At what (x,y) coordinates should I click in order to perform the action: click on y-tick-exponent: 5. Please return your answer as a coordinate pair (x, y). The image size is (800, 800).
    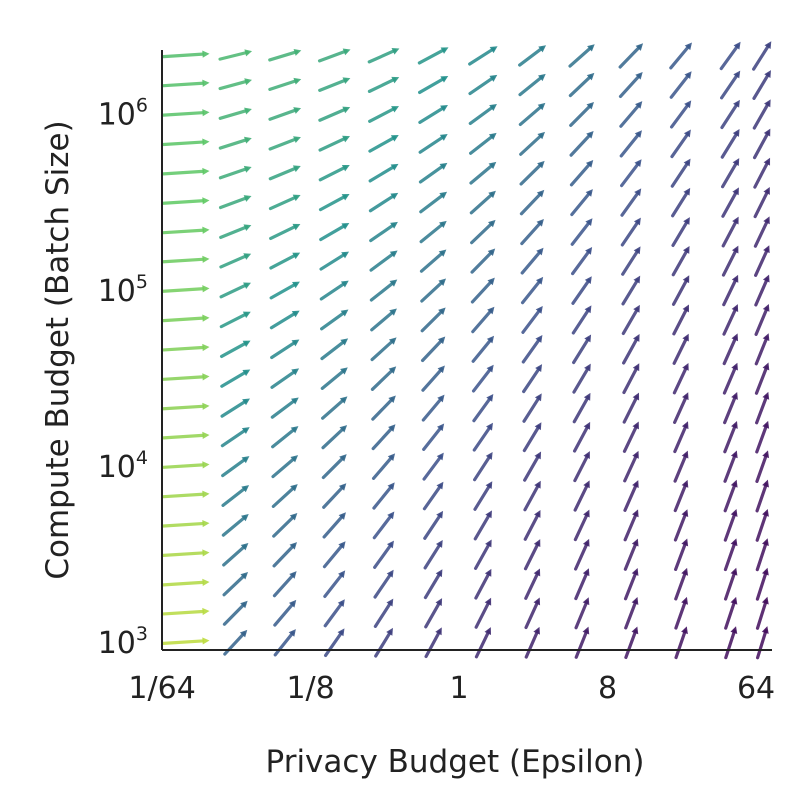
    Looking at the image, I should click on (142, 282).